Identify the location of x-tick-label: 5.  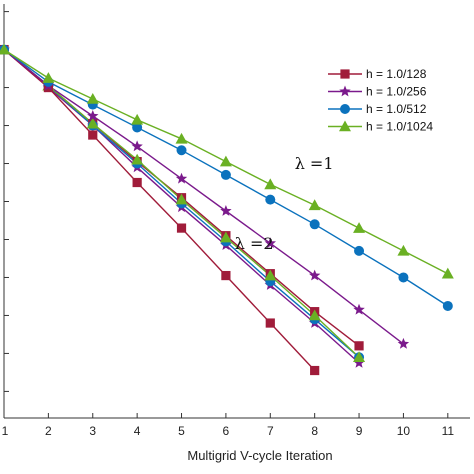
(181, 431).